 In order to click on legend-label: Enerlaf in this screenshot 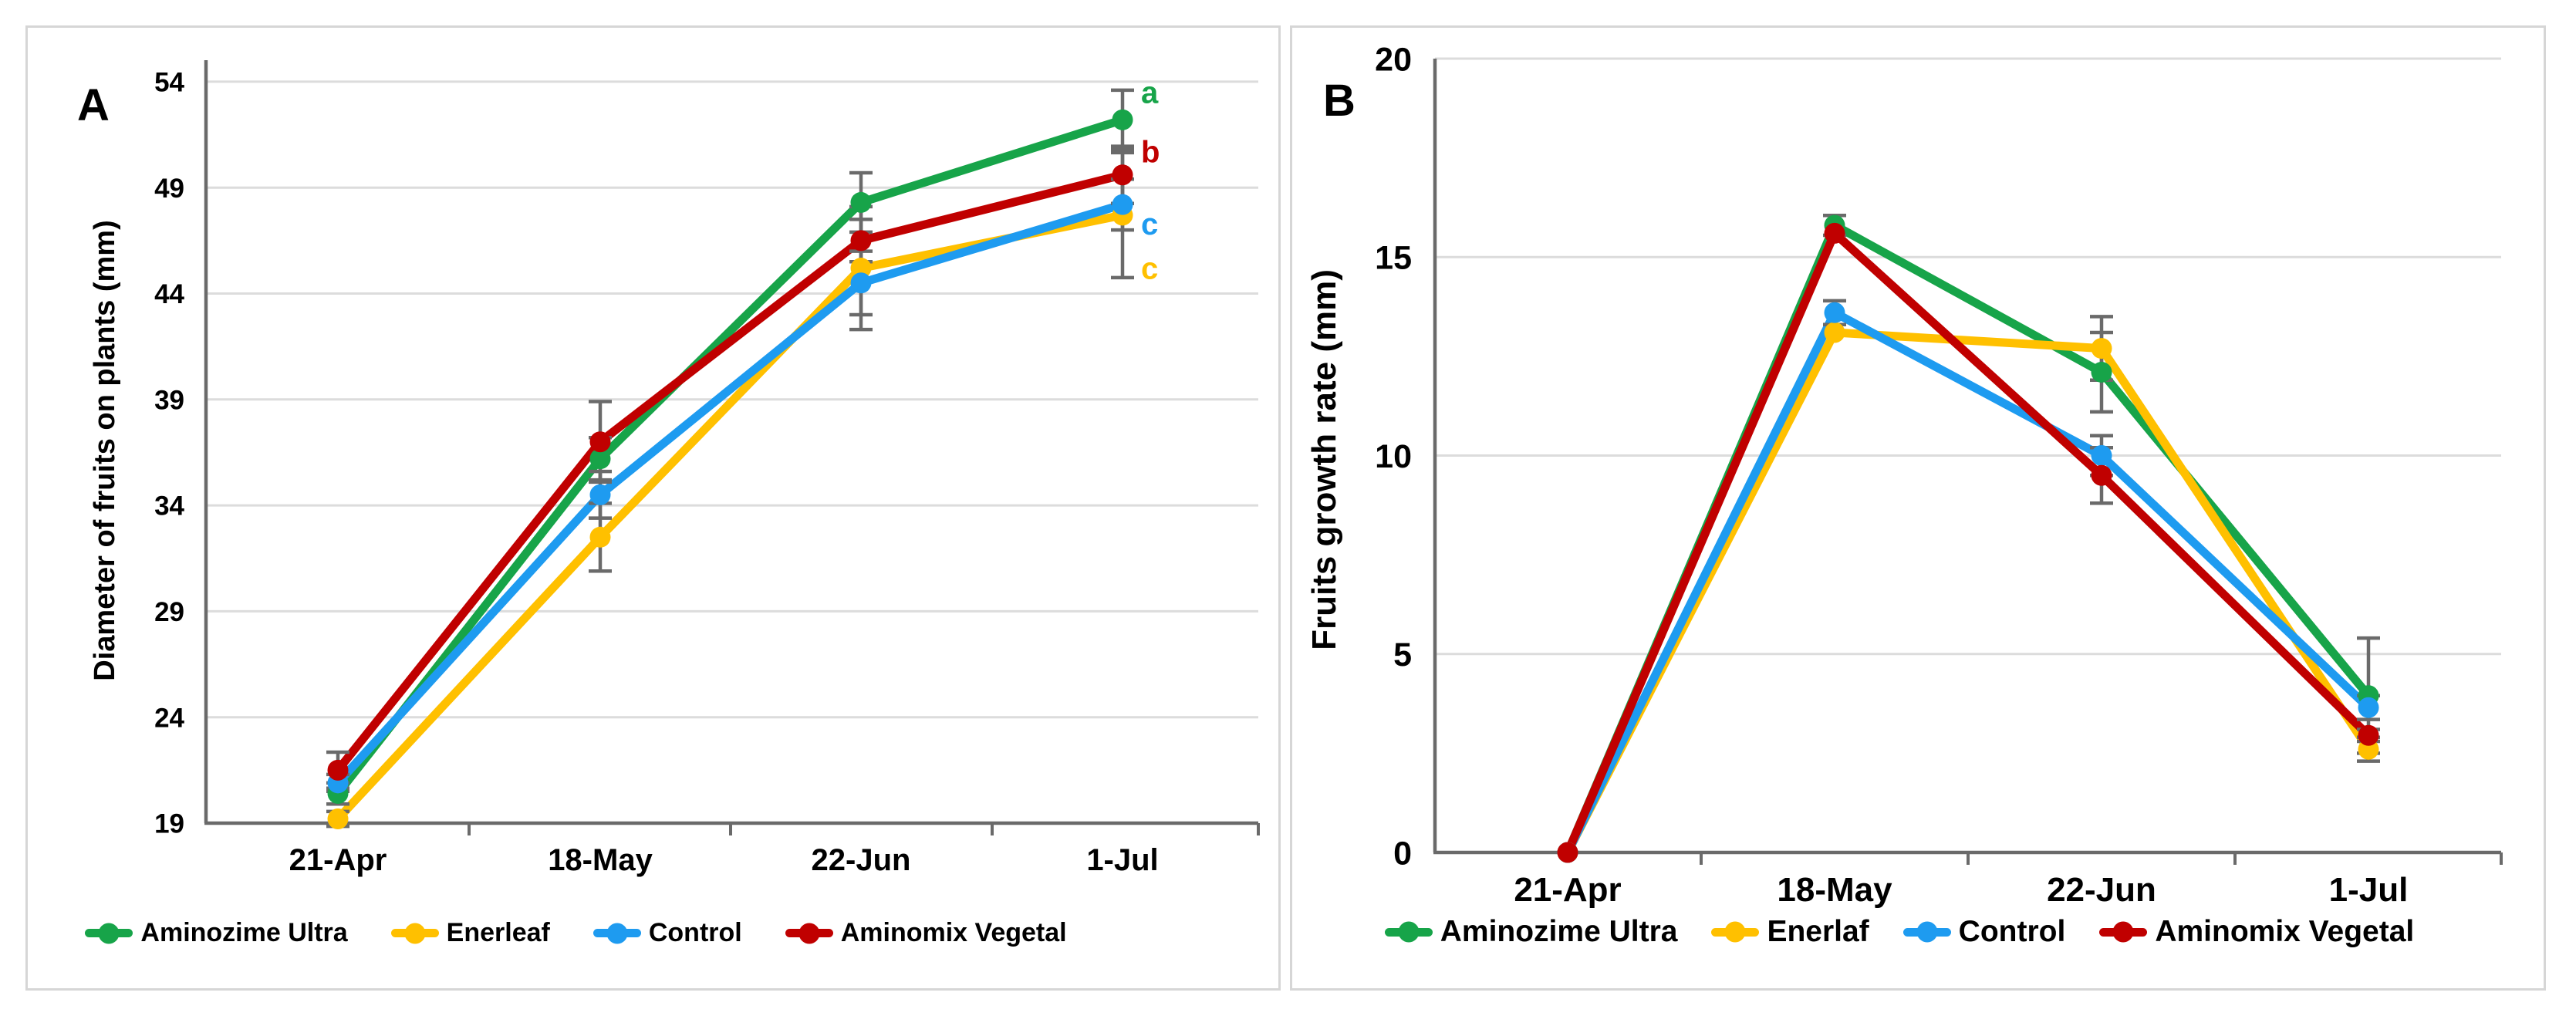, I will do `click(1818, 931)`.